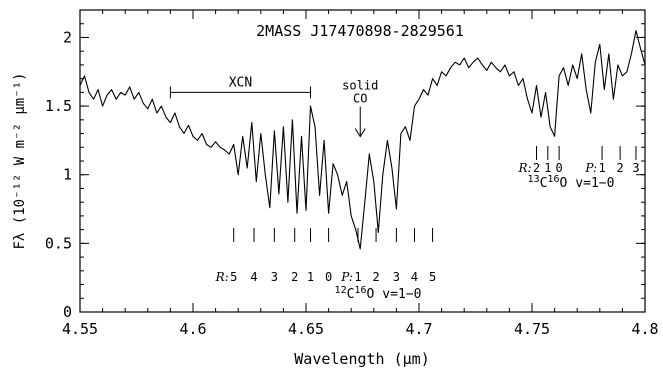 Image resolution: width=663 pixels, height=375 pixels. I want to click on co13-oxygen: O, so click(563, 183).